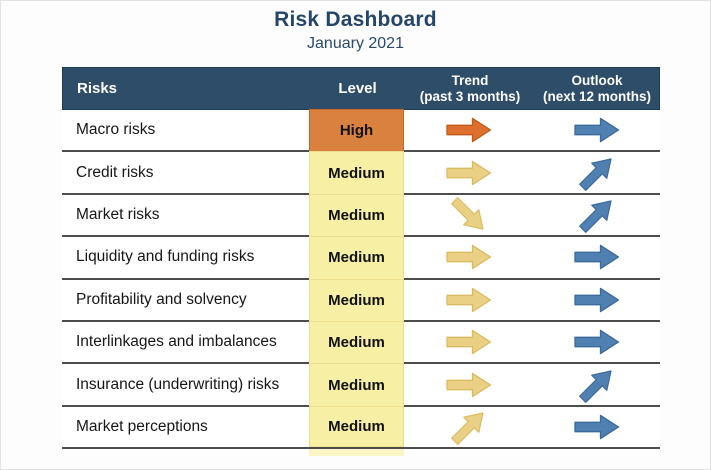 The height and width of the screenshot is (470, 711). What do you see at coordinates (470, 96) in the screenshot?
I see `trend-header-line2: (past 3 months)` at bounding box center [470, 96].